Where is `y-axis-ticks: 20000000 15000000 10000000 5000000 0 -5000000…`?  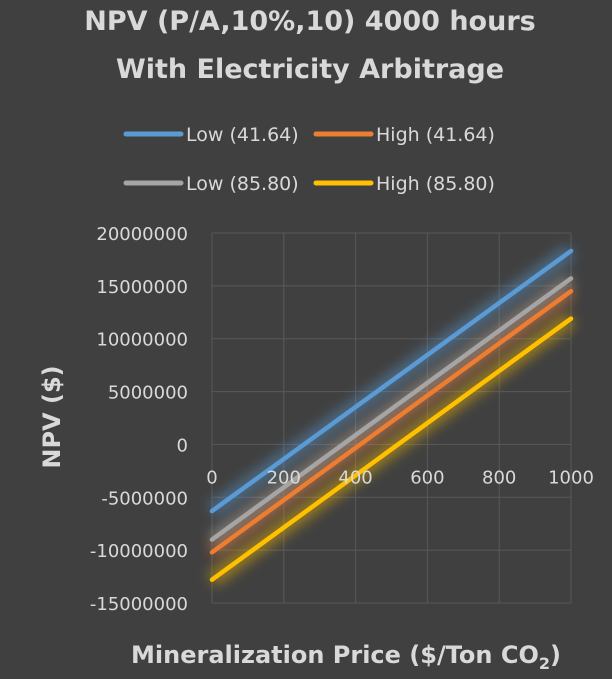 y-axis-ticks: 20000000 15000000 10000000 5000000 0 -5000000… is located at coordinates (139, 419).